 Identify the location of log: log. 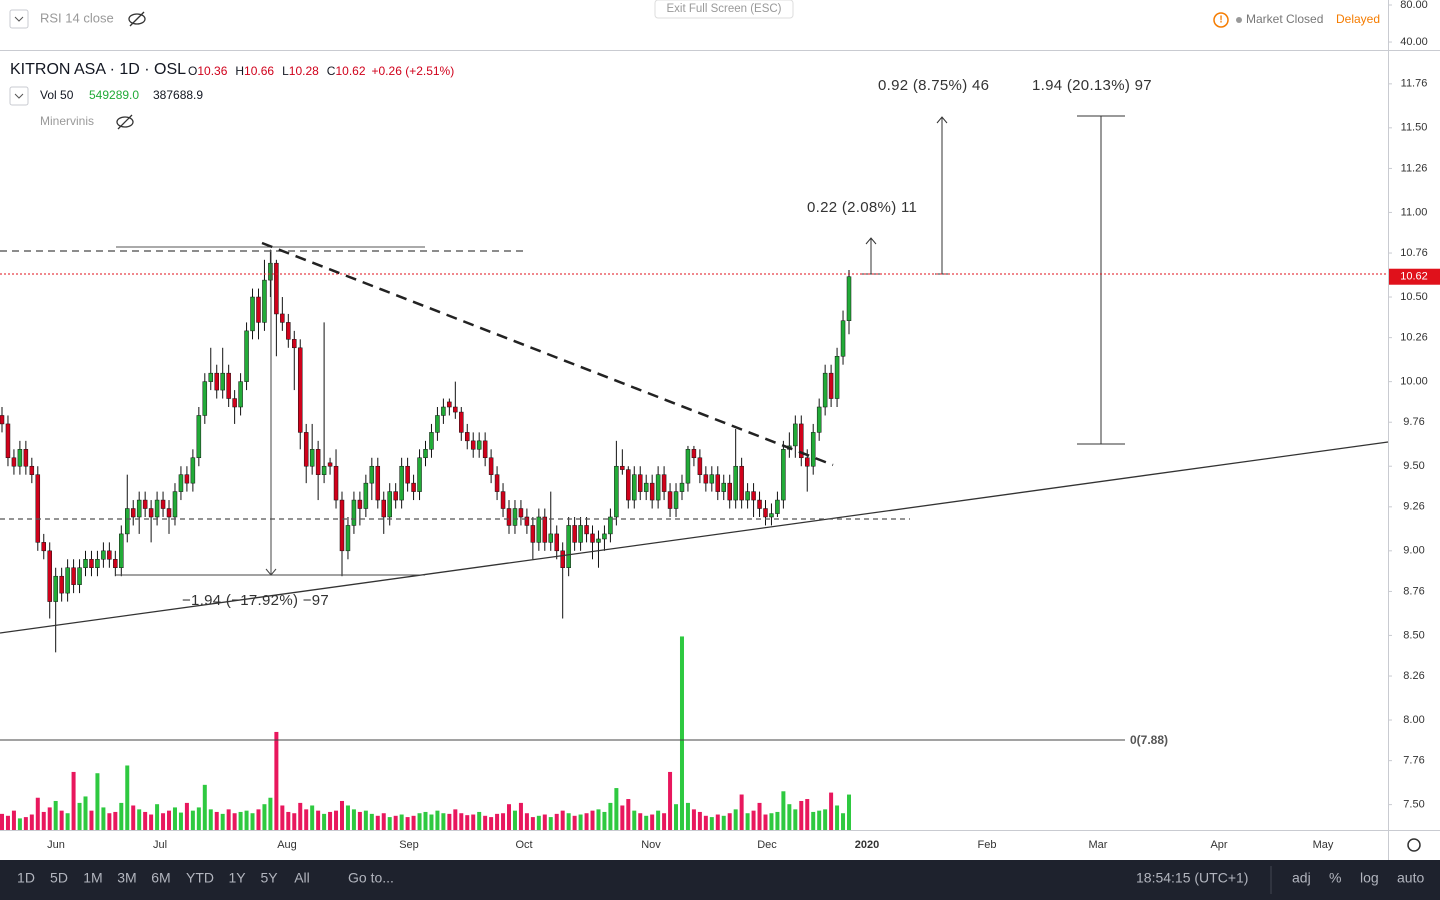
(1369, 878).